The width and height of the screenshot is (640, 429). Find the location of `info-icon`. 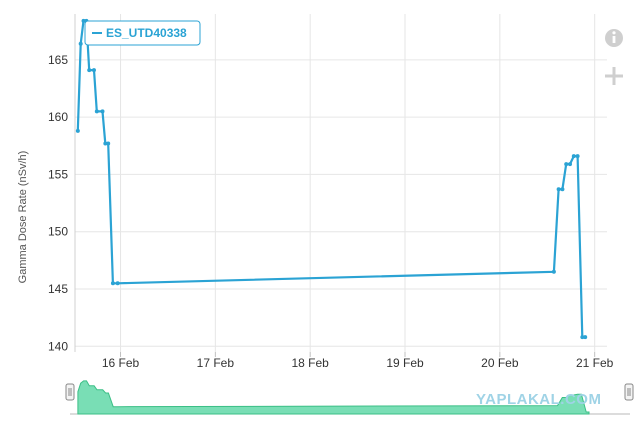

info-icon is located at coordinates (614, 38).